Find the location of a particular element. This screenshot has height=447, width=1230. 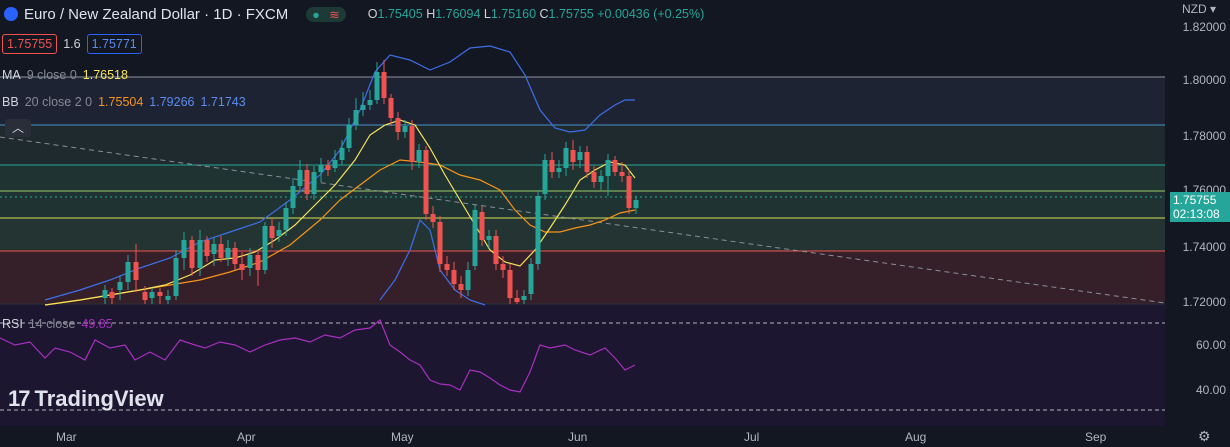

ma-params: 9 close 0 is located at coordinates (51, 75).